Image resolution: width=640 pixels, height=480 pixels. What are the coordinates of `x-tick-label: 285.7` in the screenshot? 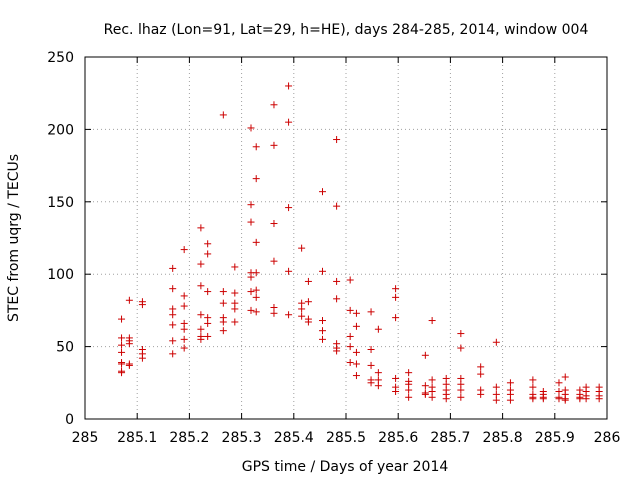 It's located at (450, 438).